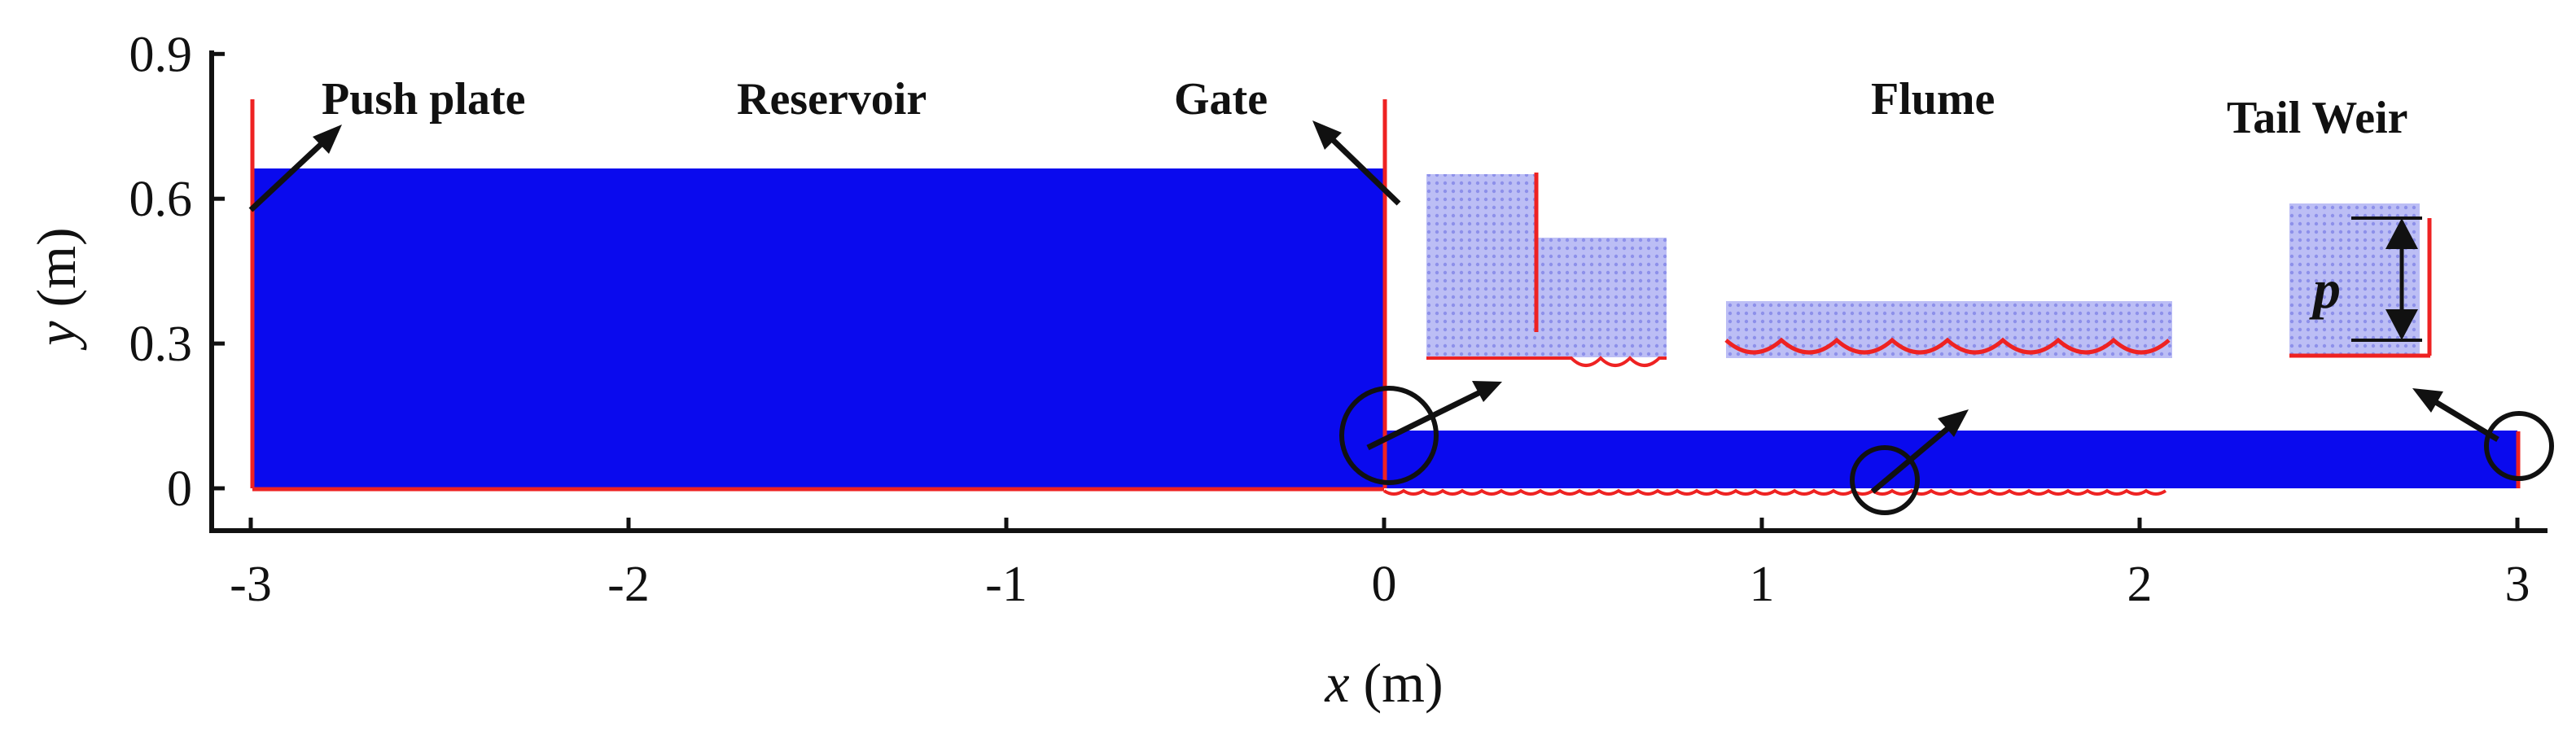 The height and width of the screenshot is (739, 2576). Describe the element at coordinates (424, 99) in the screenshot. I see `push-plate-label: Push plate` at that location.